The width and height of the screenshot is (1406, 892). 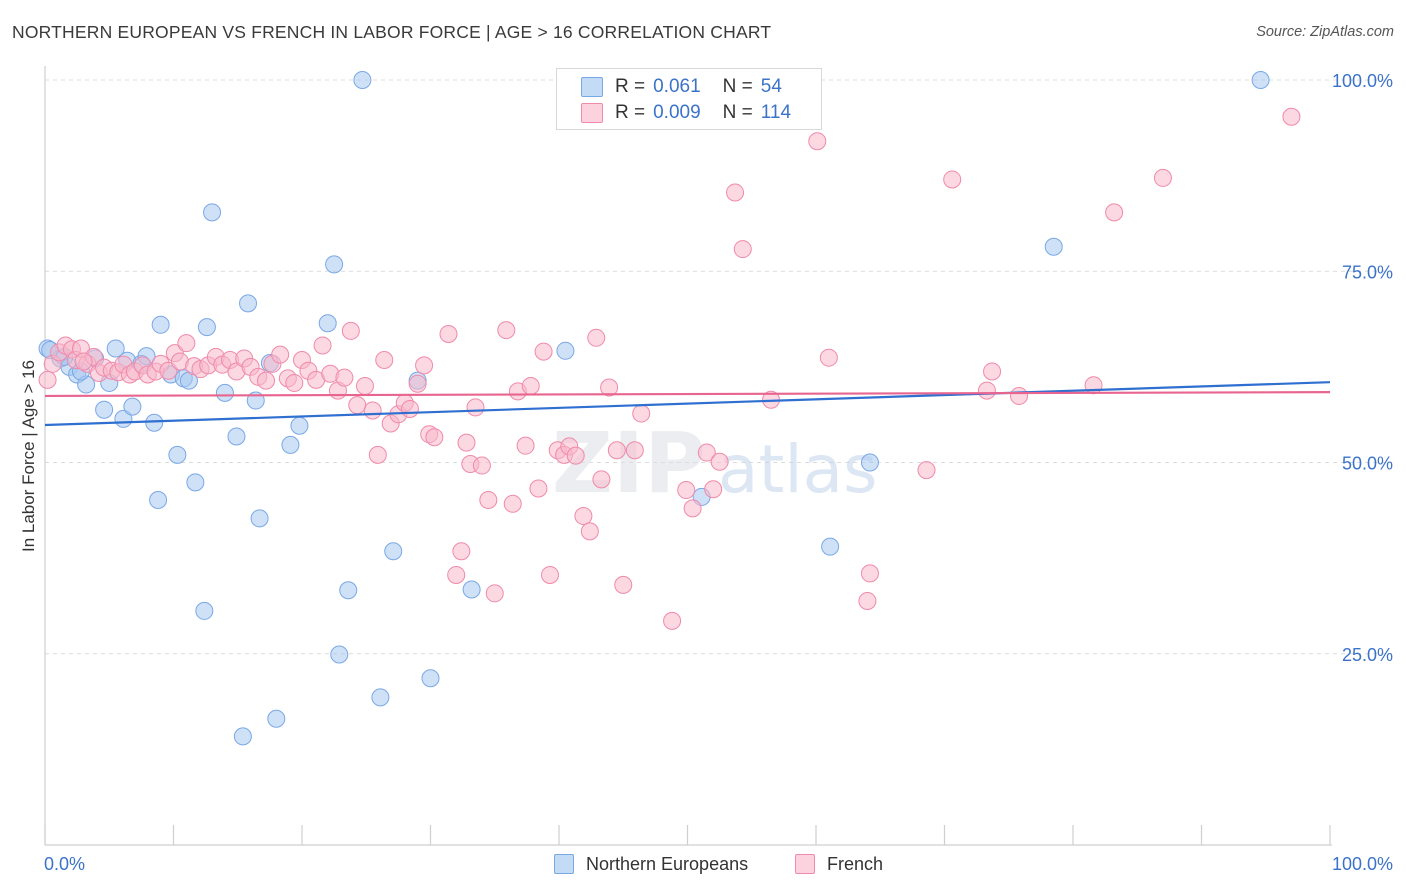 I want to click on y-tick-label: 100.0%, so click(x=1362, y=81).